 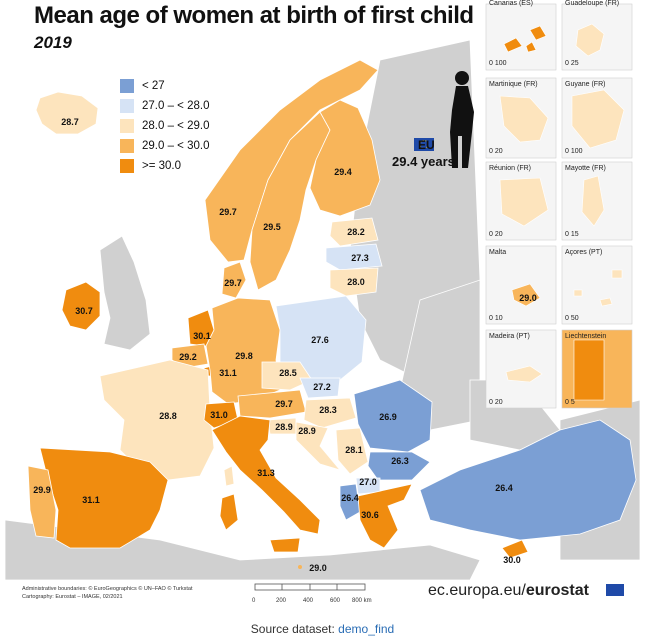 I want to click on region-belgium, so click(x=190, y=356).